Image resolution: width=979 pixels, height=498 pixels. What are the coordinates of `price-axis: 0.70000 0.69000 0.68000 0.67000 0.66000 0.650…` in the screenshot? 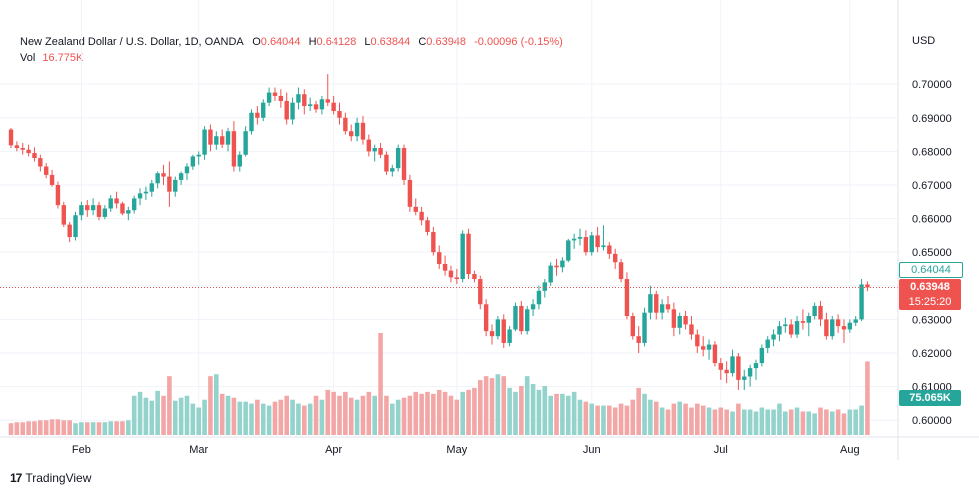 It's located at (932, 253).